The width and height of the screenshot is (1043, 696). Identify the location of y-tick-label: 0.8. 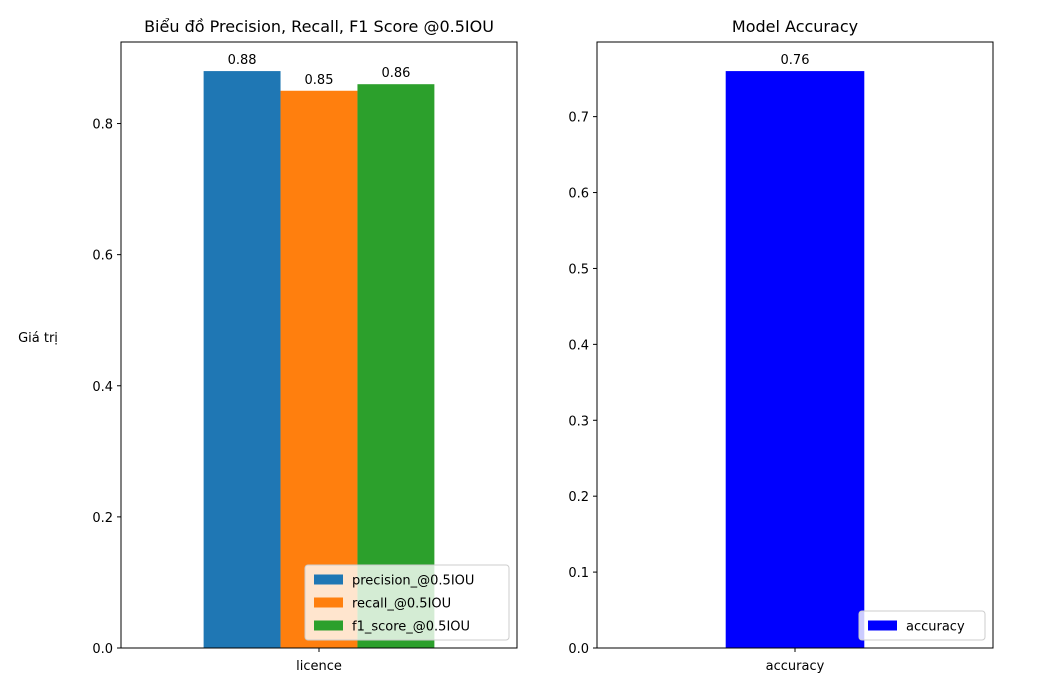
(102, 125).